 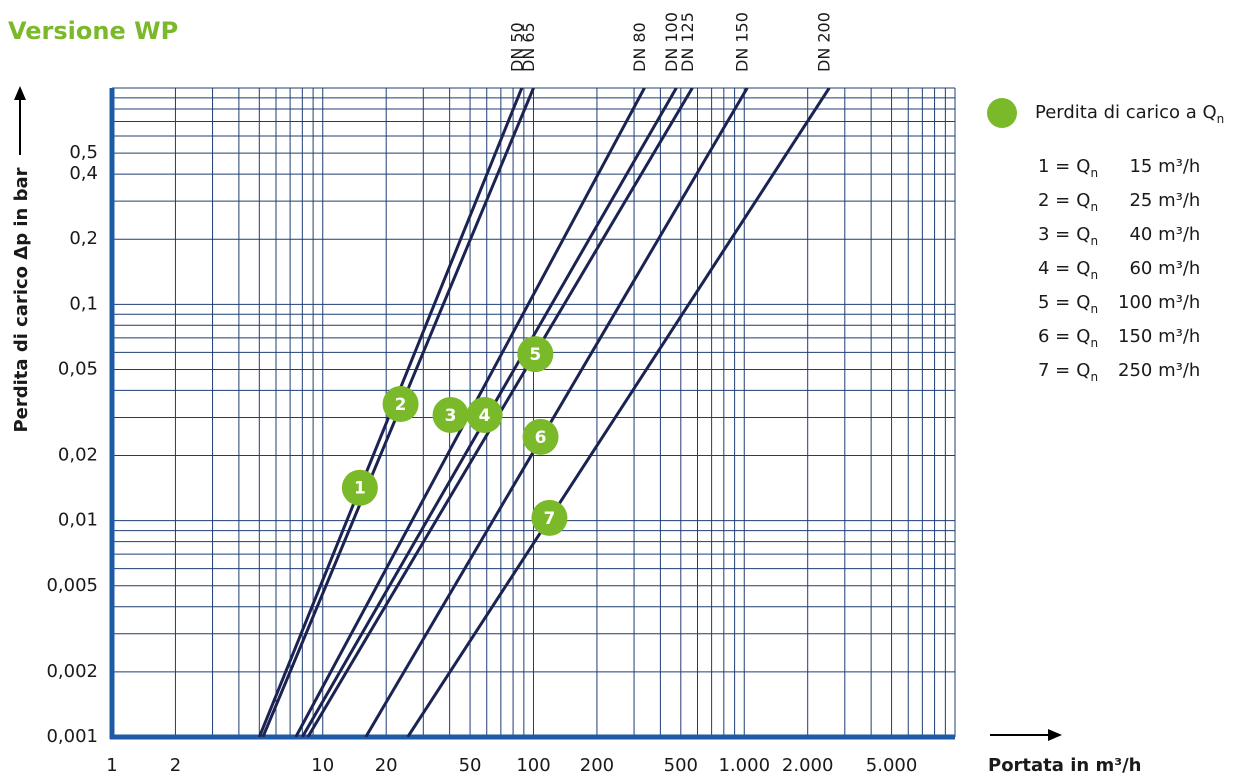 What do you see at coordinates (1159, 336) in the screenshot?
I see `legend-flow: 150 m³/h` at bounding box center [1159, 336].